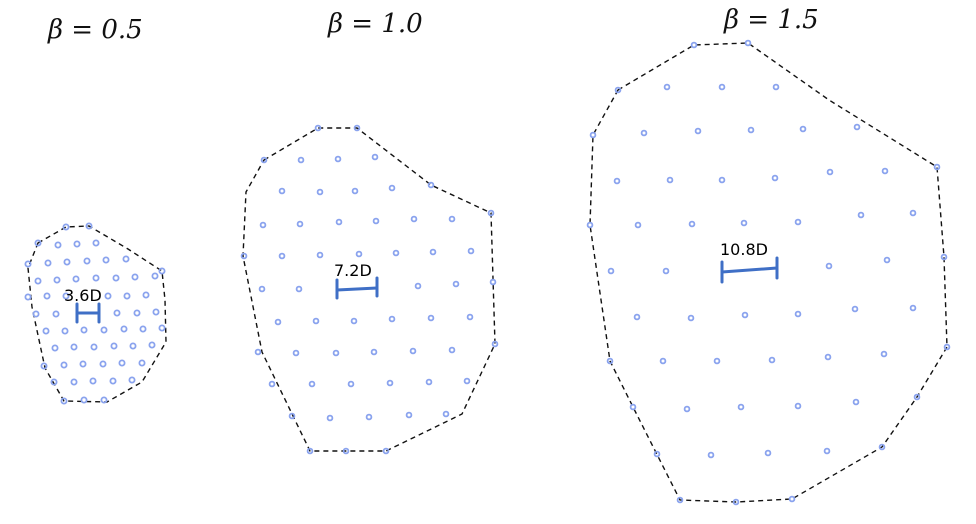 This screenshot has width=976, height=524. Describe the element at coordinates (95, 30) in the screenshot. I see `panel-title: β = 0.5` at that location.